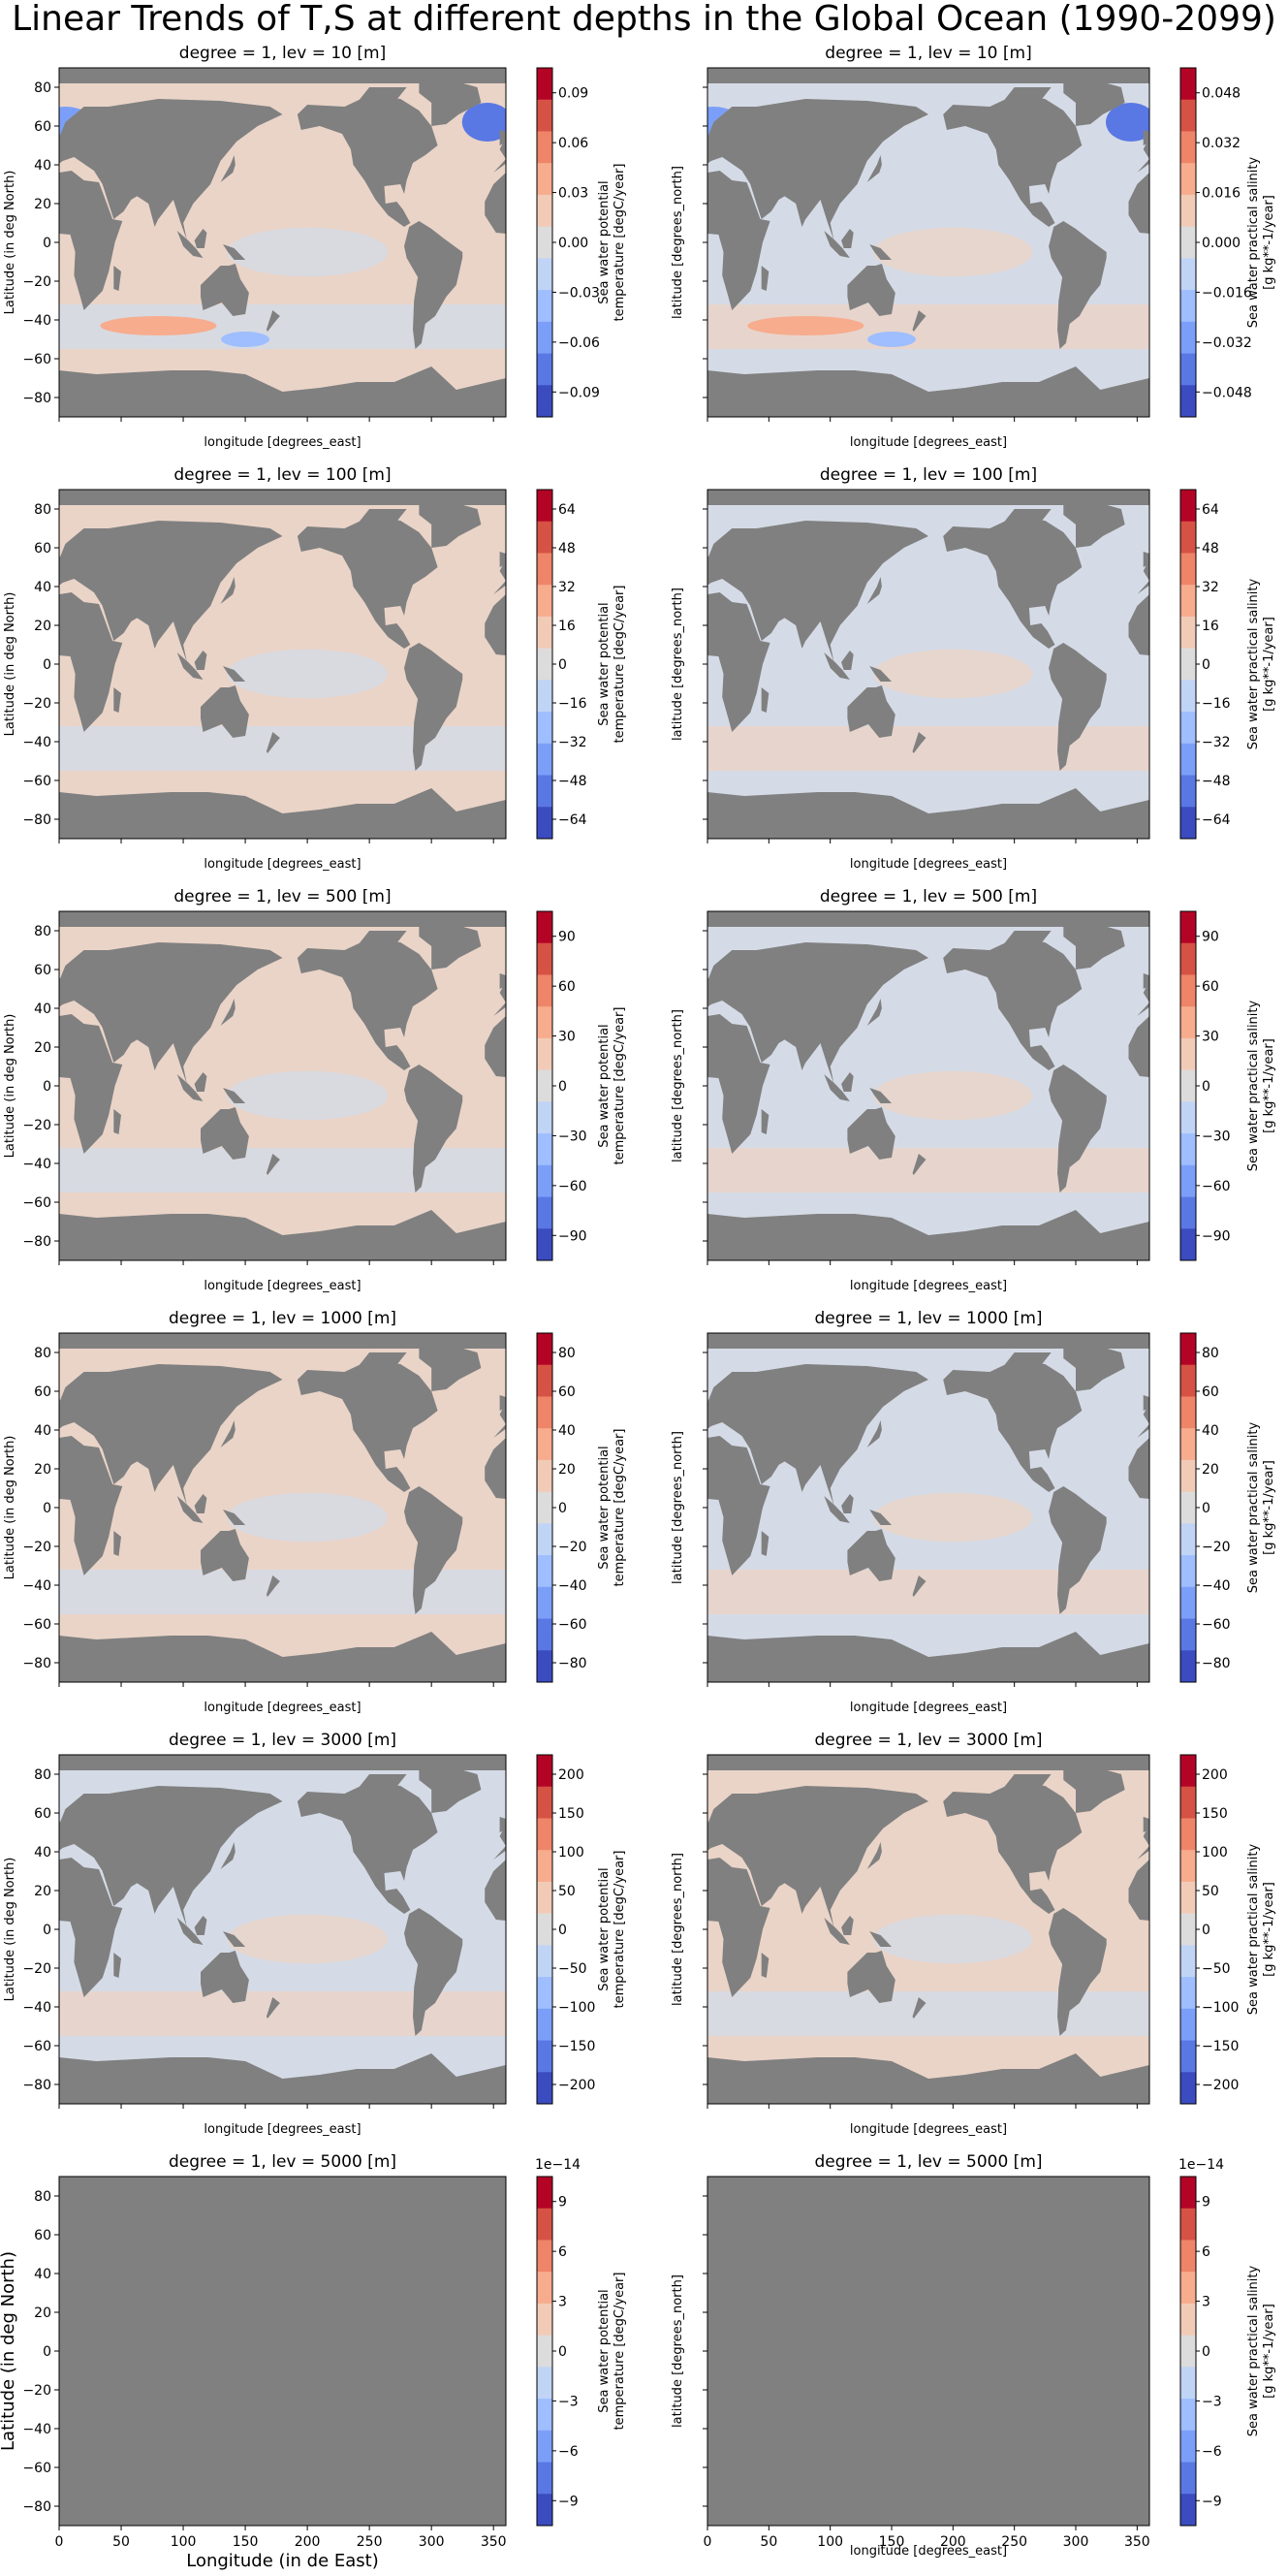 Image resolution: width=1288 pixels, height=2576 pixels. Describe the element at coordinates (1269, 2351) in the screenshot. I see `colorbar-label: [g kg**-1/year]` at that location.